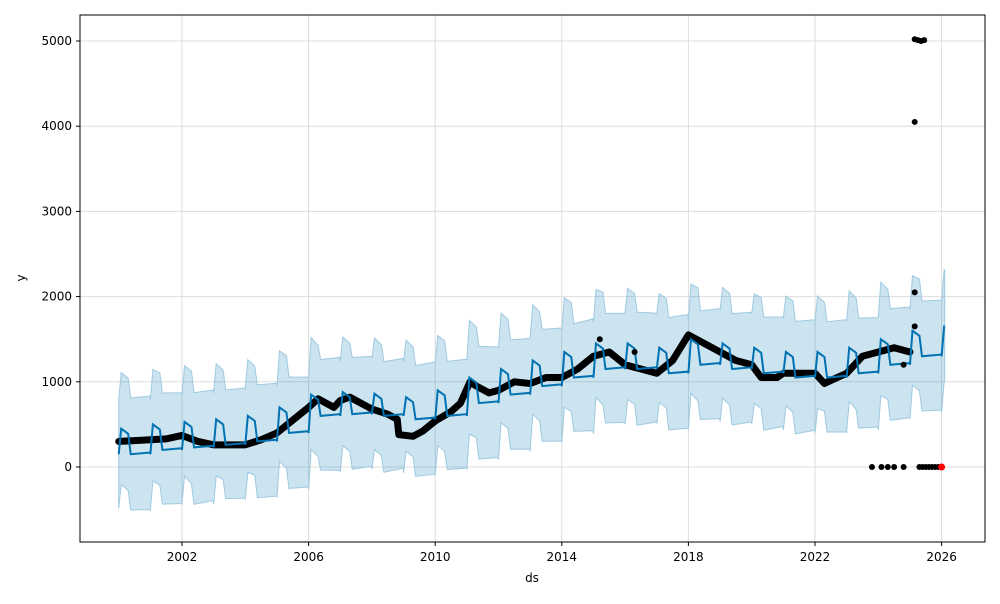  What do you see at coordinates (56, 382) in the screenshot?
I see `y-tick-label: 1000` at bounding box center [56, 382].